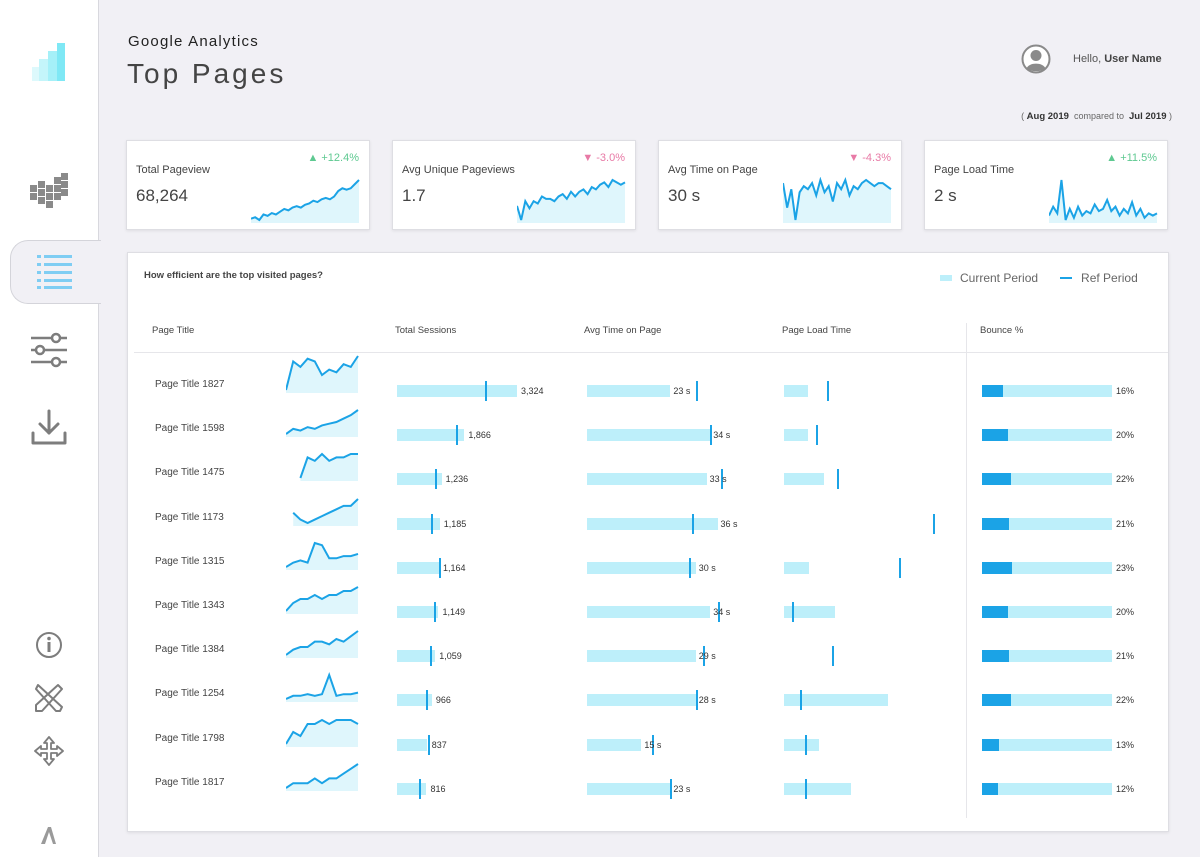 The image size is (1200, 857). I want to click on time-value: 36 s, so click(729, 523).